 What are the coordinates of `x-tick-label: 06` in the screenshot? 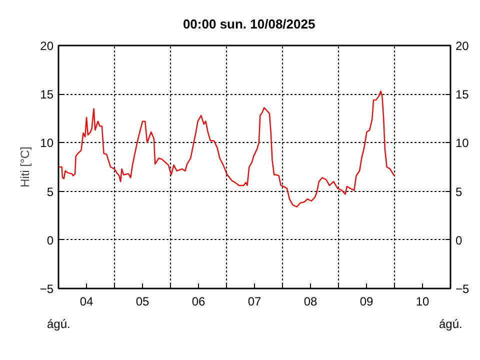 It's located at (199, 301).